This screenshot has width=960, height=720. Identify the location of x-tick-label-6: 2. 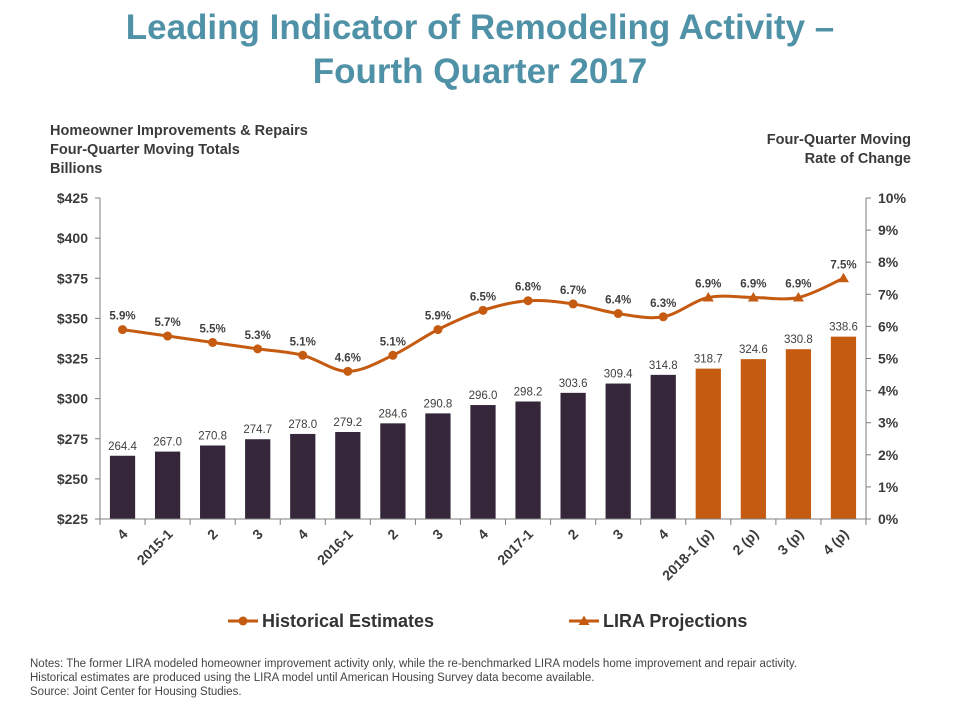
(392, 534).